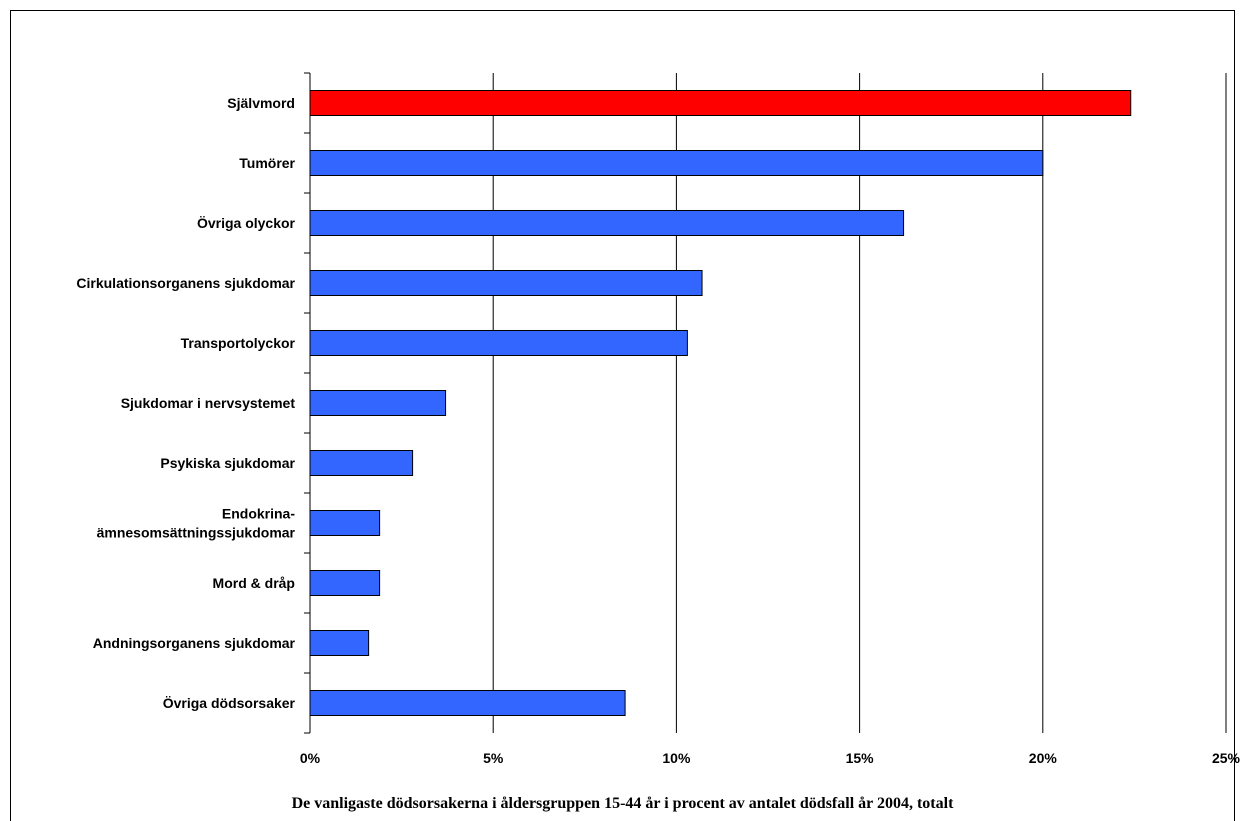 The image size is (1245, 821). Describe the element at coordinates (238, 343) in the screenshot. I see `category-label: Transportolyckor` at that location.